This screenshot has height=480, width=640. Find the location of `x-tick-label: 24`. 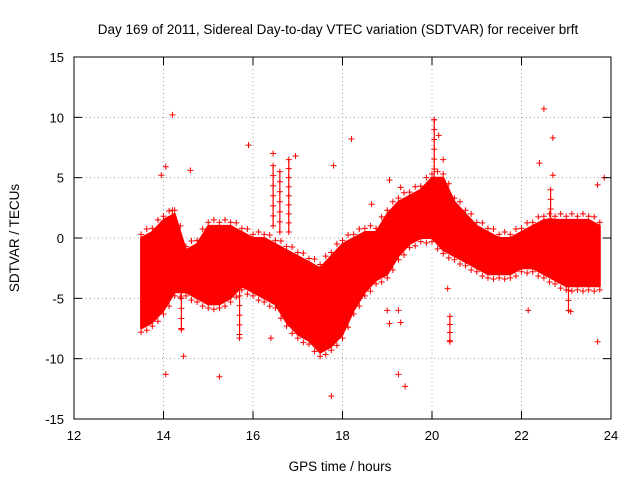

x-tick-label: 24 is located at coordinates (611, 435).